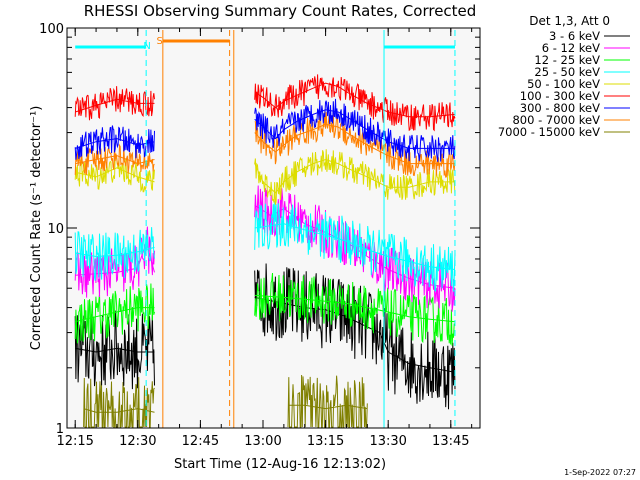 This screenshot has height=480, width=640. Describe the element at coordinates (146, 46) in the screenshot. I see `flag-annotation: N` at that location.